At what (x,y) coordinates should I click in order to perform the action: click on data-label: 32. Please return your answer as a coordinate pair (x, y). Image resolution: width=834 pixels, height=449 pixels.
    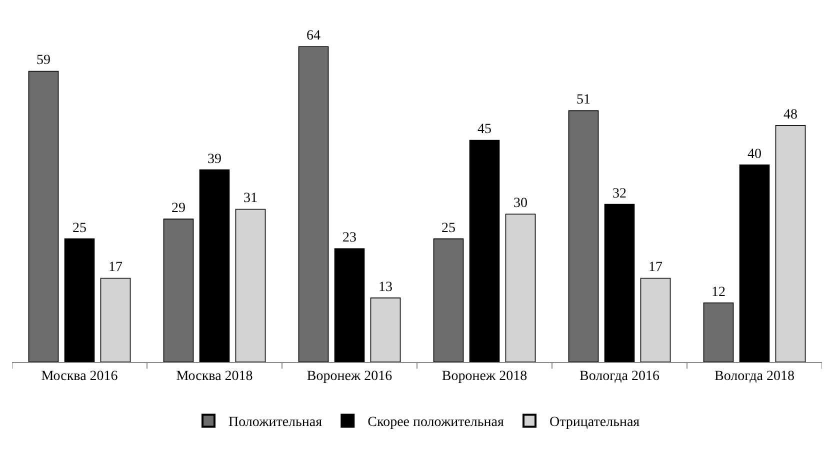
    Looking at the image, I should click on (619, 194).